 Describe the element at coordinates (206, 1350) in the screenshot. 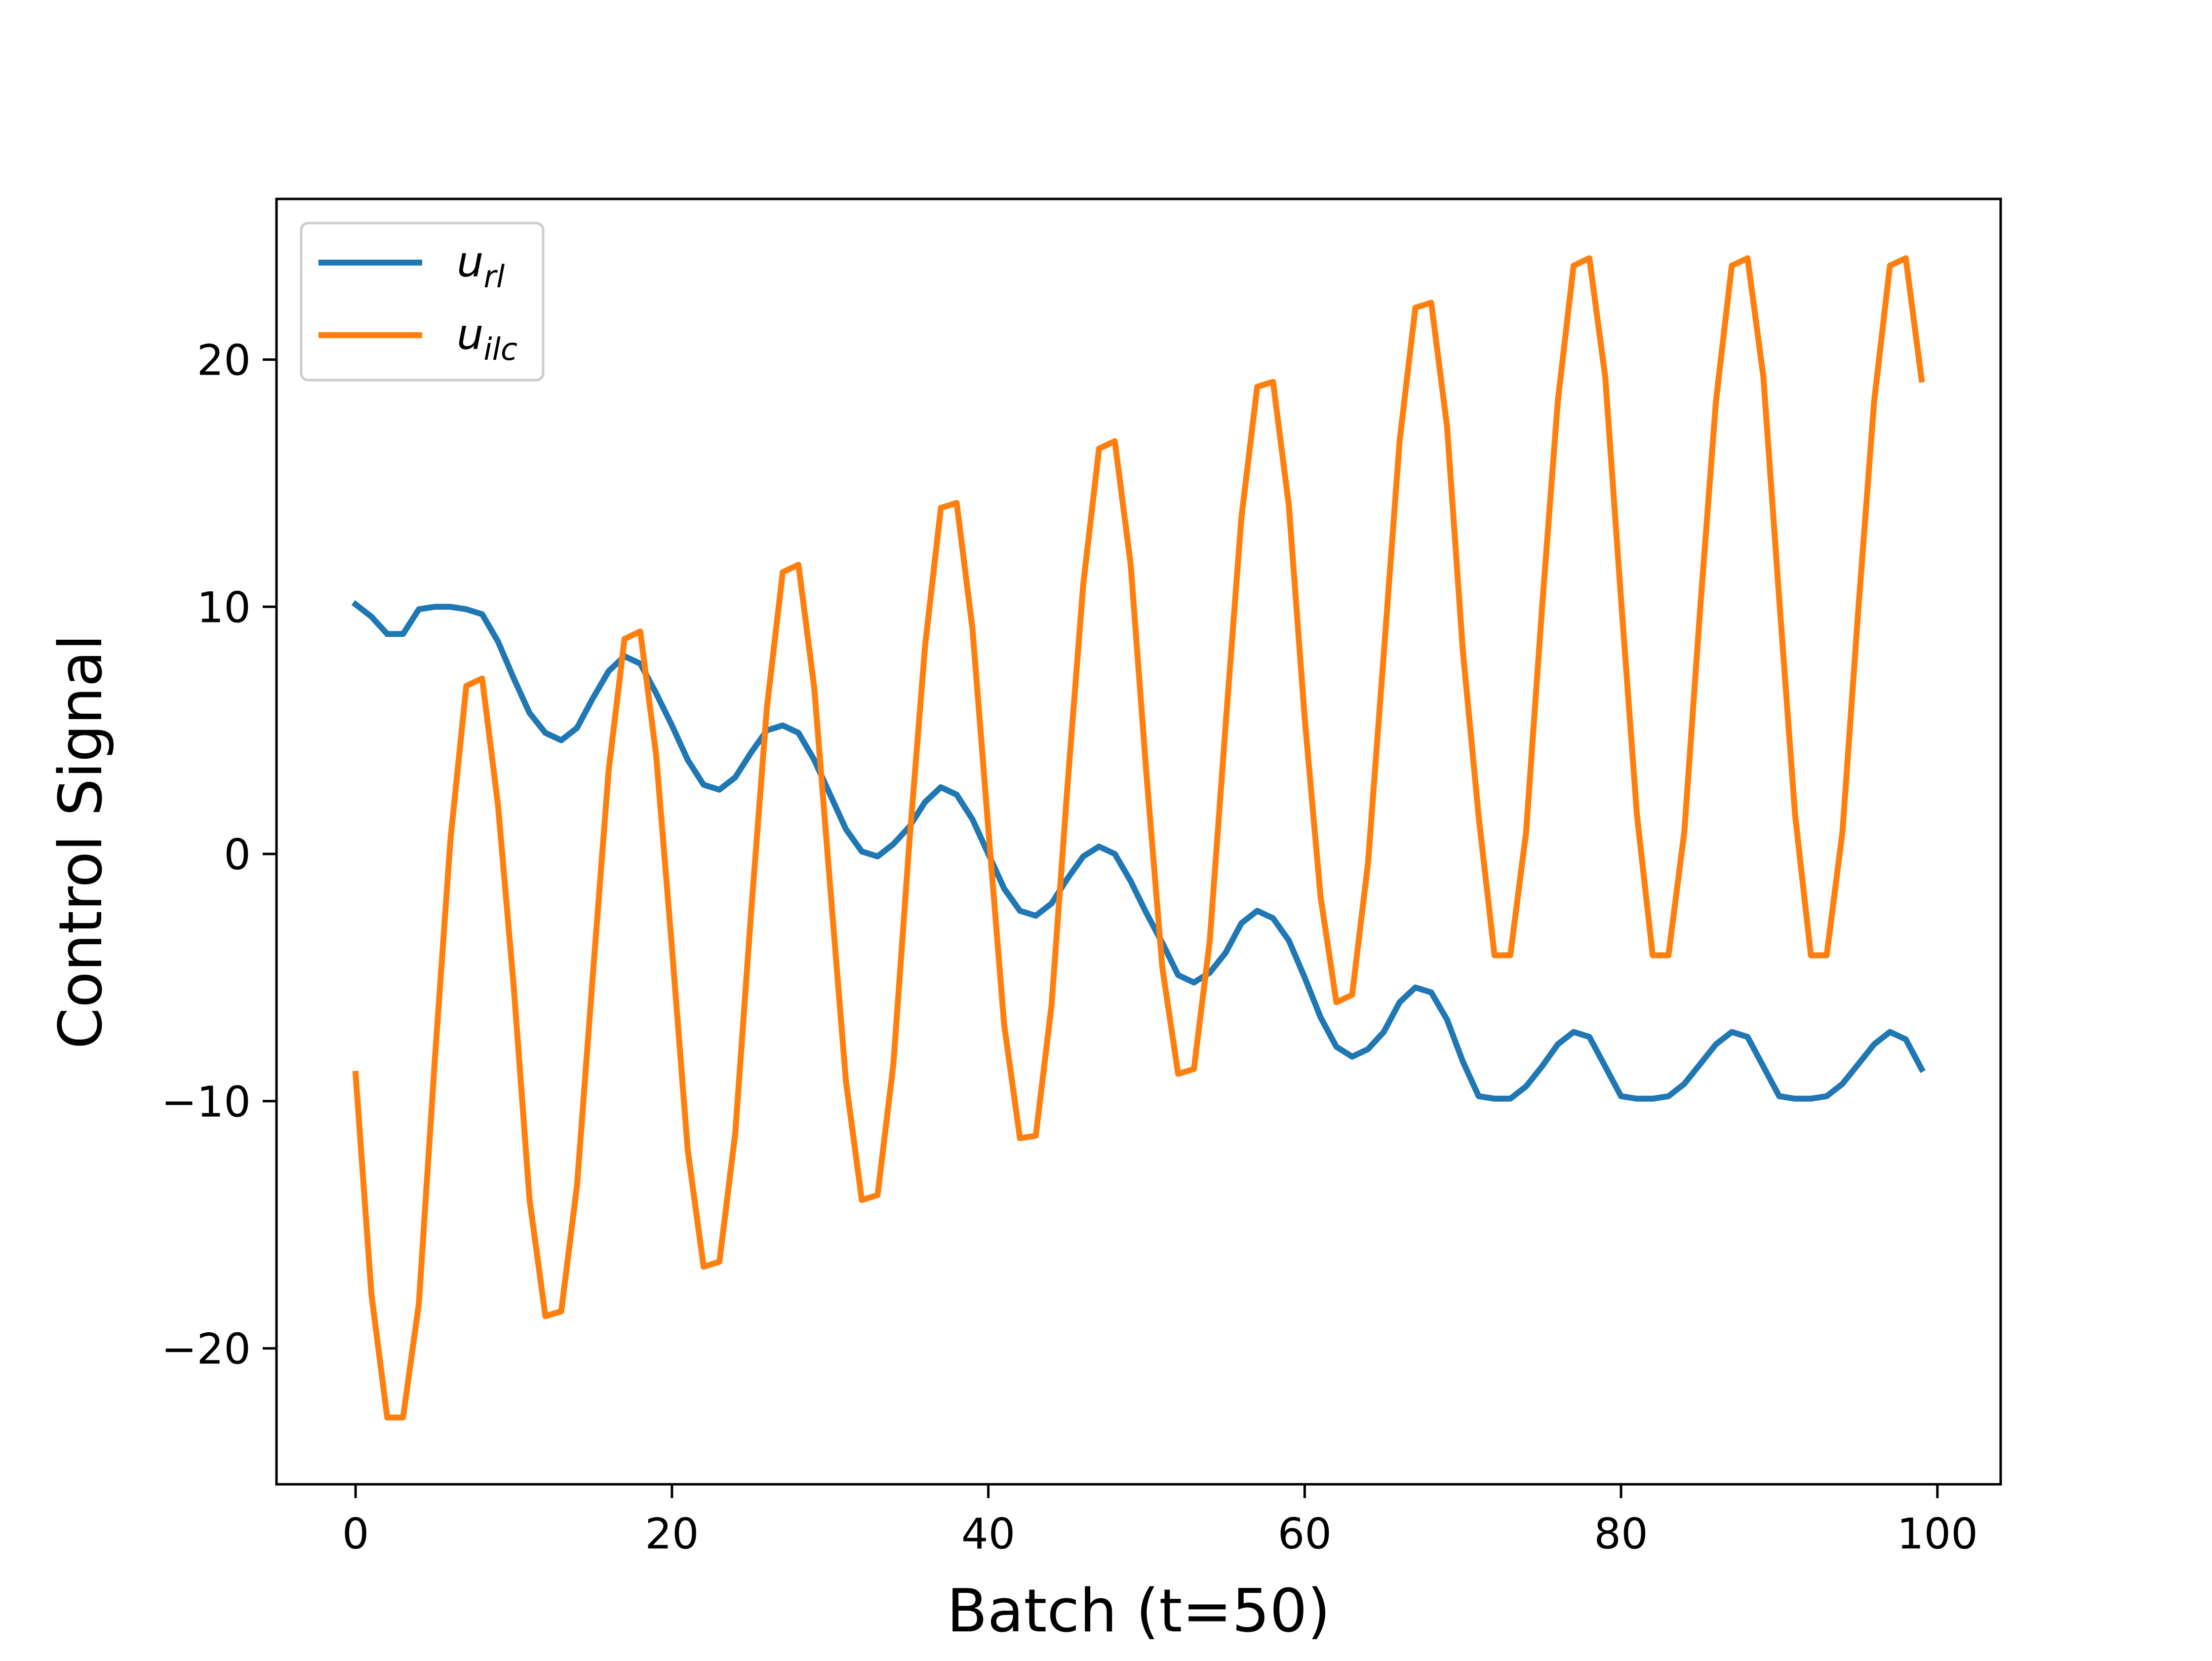

I see `y-tick-label: −20` at that location.